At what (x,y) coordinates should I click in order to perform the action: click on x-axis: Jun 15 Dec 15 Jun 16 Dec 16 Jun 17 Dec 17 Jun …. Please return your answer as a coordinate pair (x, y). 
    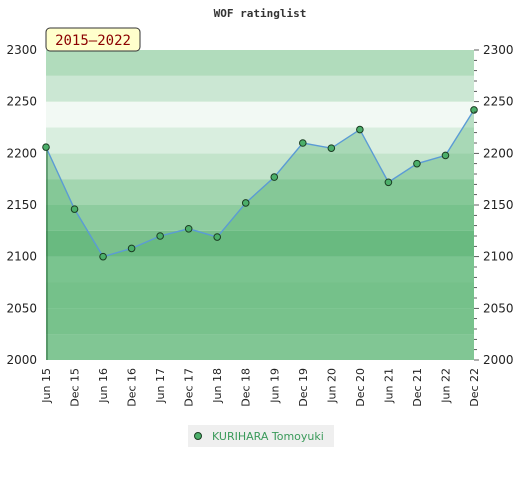
    Looking at the image, I should click on (260, 387).